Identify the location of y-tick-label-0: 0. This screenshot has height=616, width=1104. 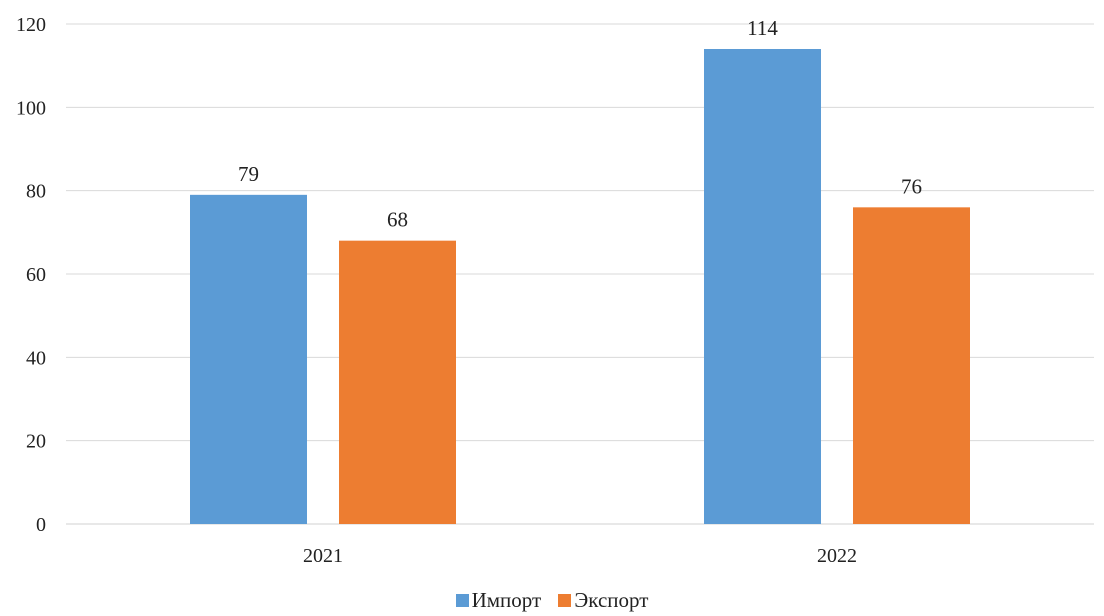
(41, 525).